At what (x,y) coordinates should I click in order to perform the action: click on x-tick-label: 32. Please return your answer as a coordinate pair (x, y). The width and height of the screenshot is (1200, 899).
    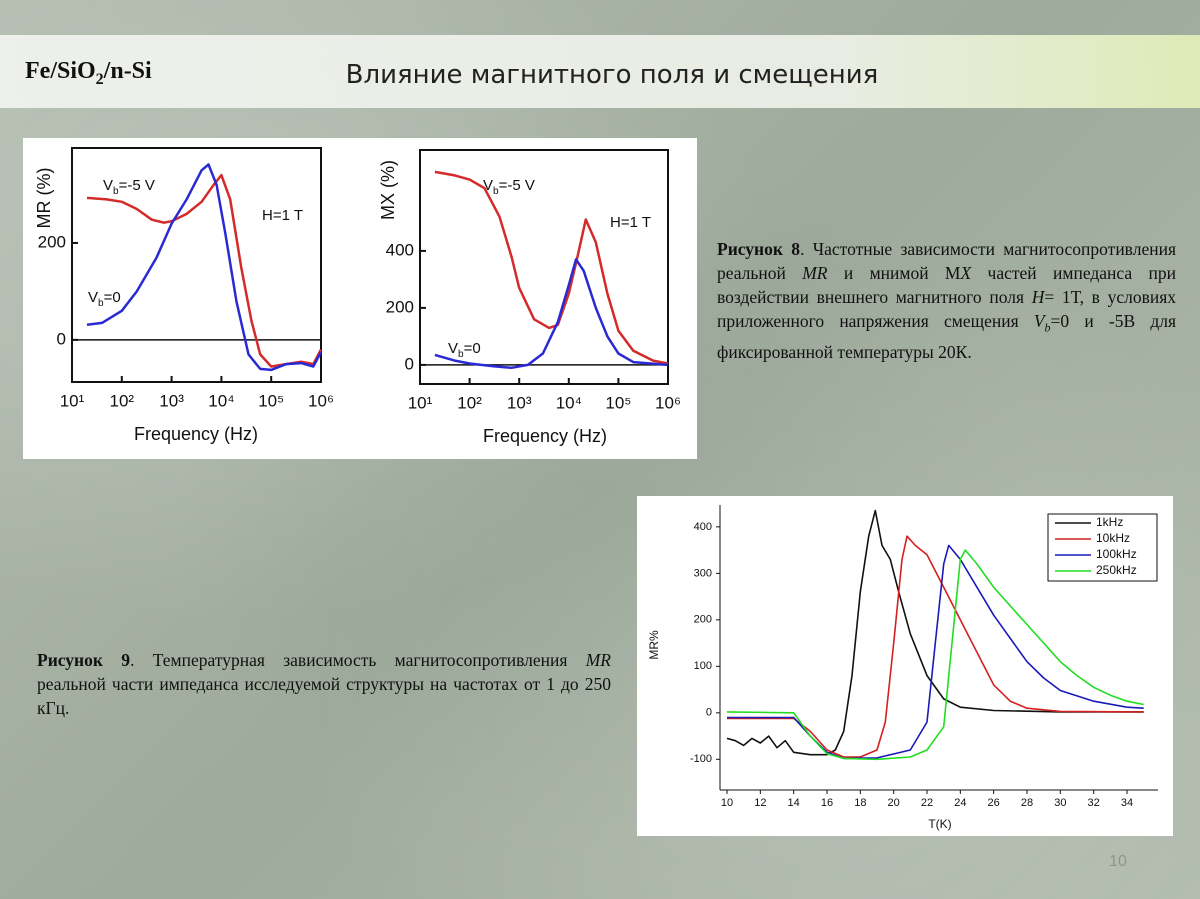
    Looking at the image, I should click on (1094, 803).